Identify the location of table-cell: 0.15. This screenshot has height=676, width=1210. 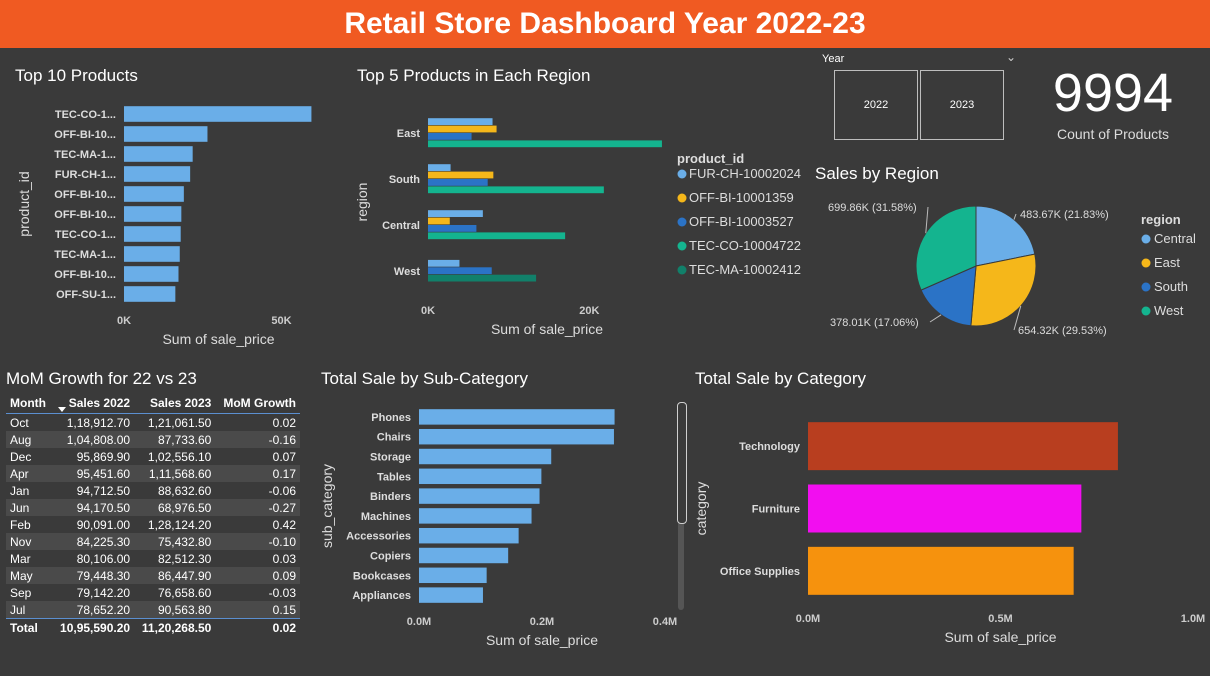
(284, 609).